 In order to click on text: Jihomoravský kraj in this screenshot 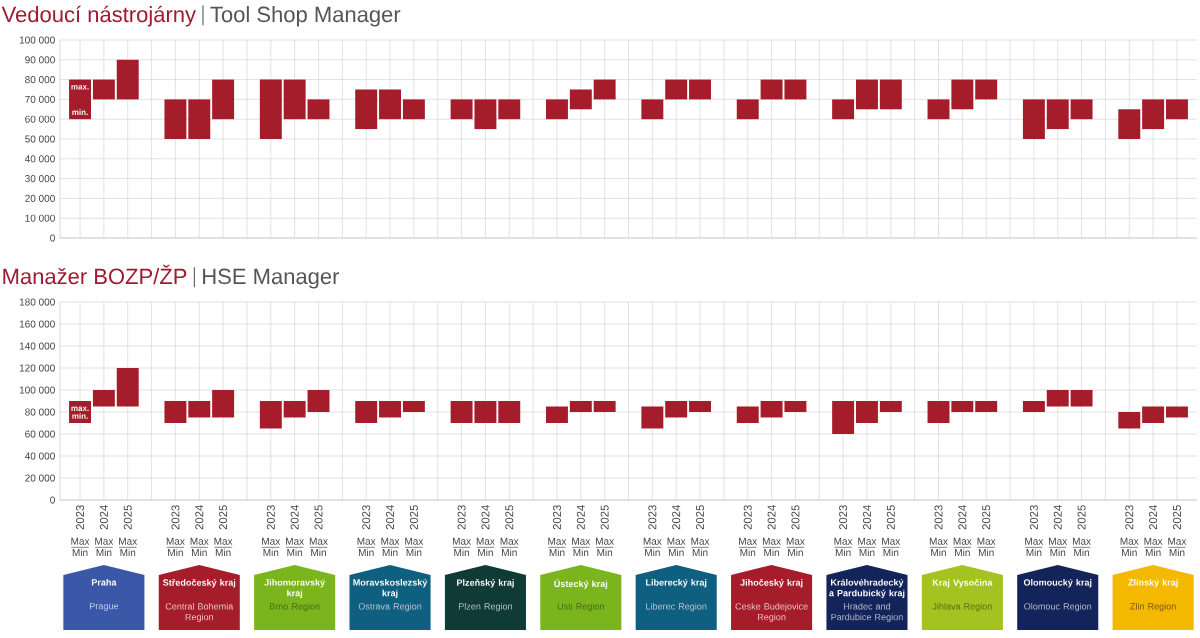, I will do `click(295, 588)`.